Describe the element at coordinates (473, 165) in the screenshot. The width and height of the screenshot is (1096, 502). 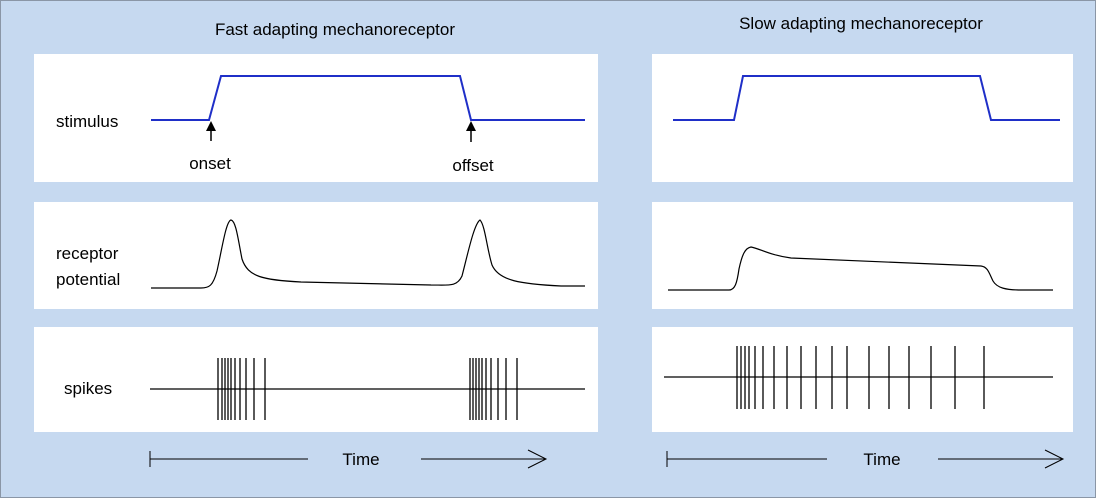
I see `offset-label: offset` at that location.